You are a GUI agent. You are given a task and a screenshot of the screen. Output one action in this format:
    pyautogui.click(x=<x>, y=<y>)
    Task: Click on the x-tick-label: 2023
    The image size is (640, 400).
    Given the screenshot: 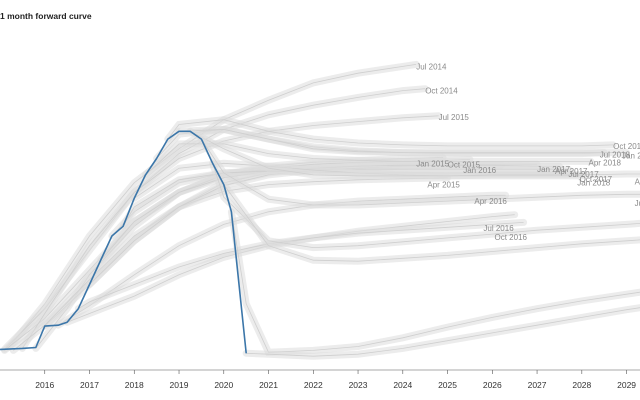 What is the action you would take?
    pyautogui.click(x=358, y=385)
    